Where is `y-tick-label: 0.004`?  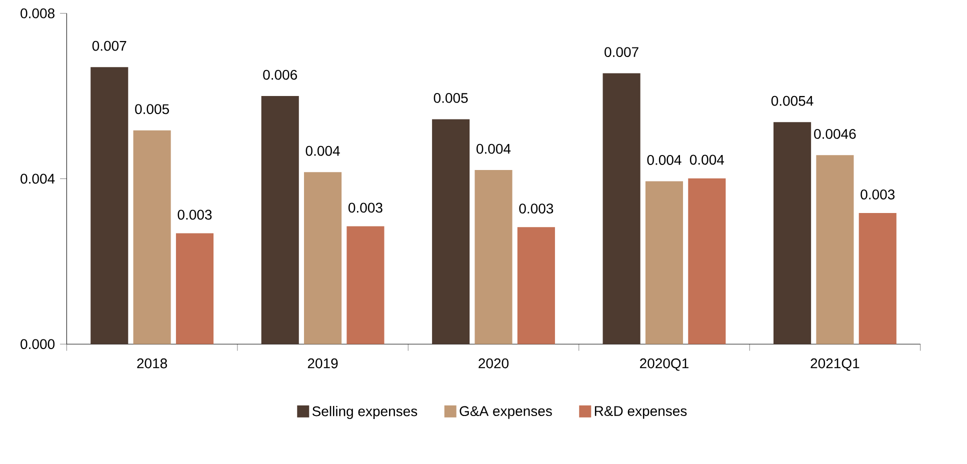 y-tick-label: 0.004 is located at coordinates (37, 179).